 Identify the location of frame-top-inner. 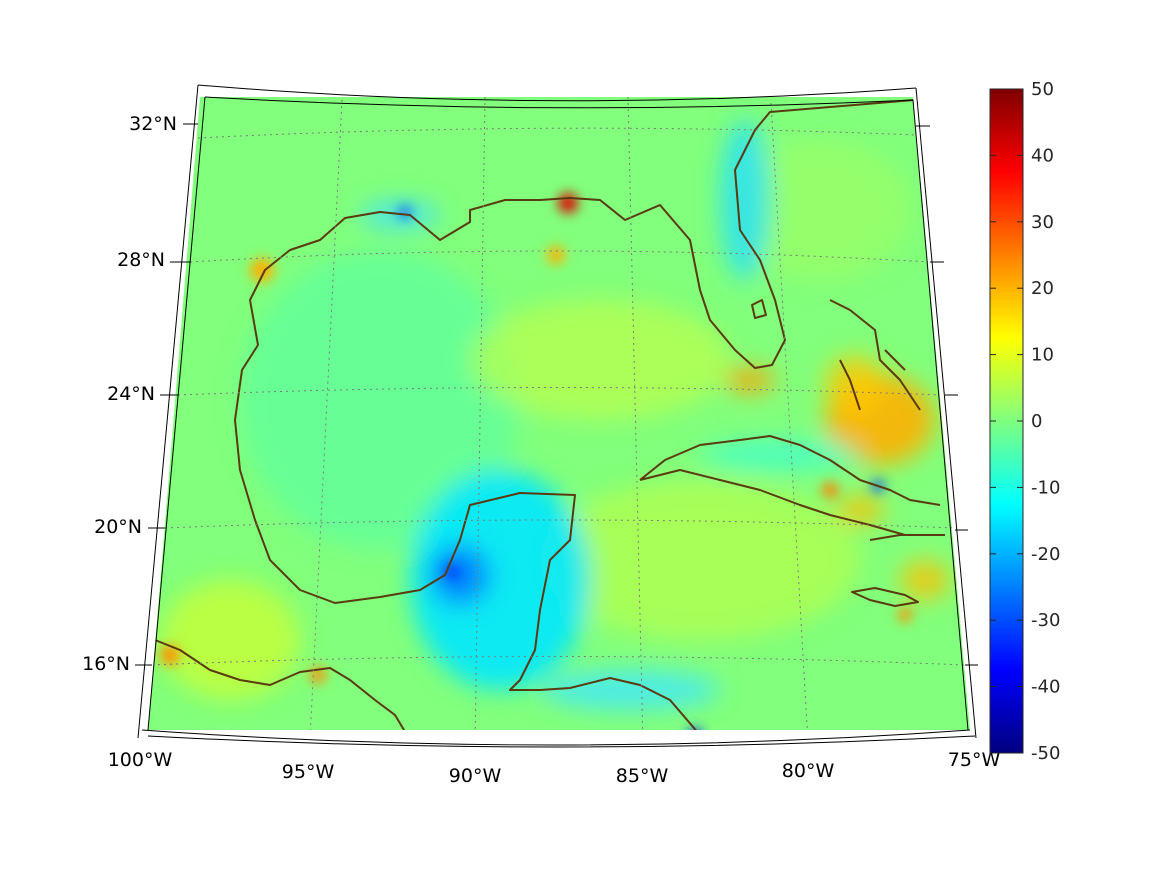
(559, 102).